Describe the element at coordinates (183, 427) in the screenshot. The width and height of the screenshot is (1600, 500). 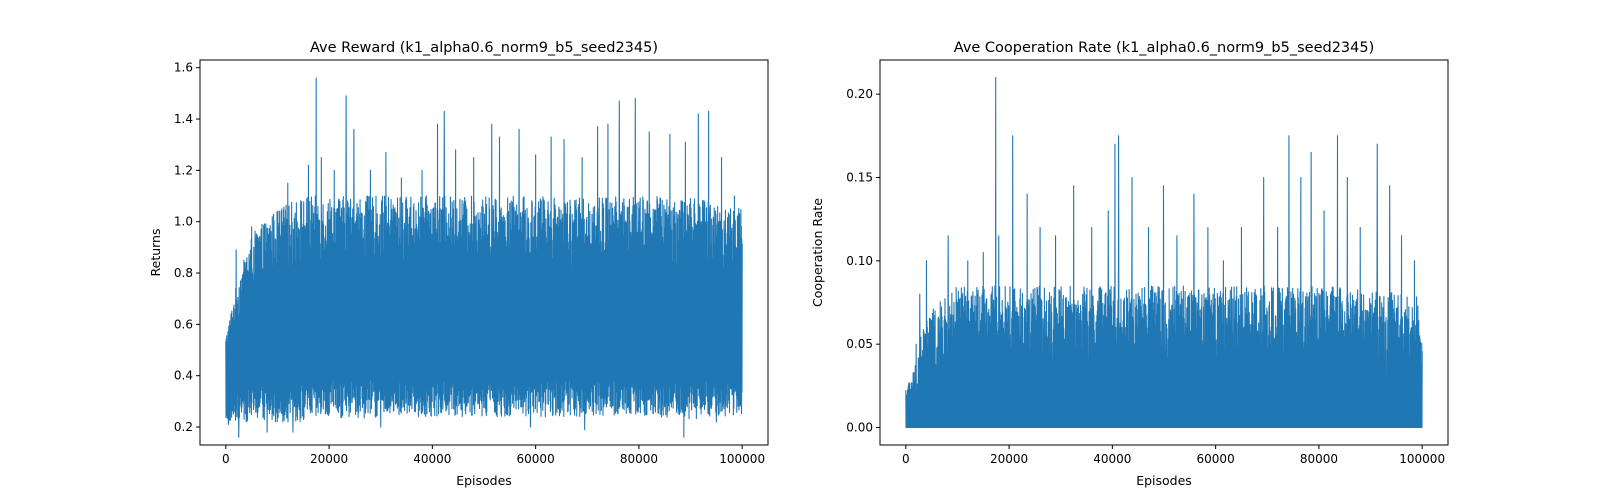
I see `y-tick-label: 0.2` at that location.